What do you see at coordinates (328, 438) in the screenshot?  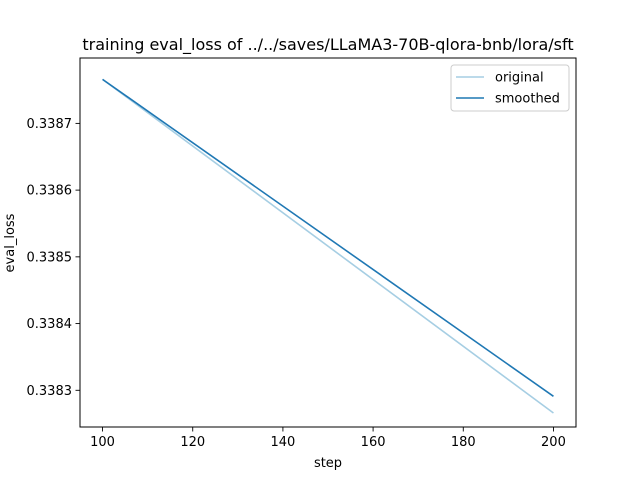 I see `x-axis-ticks: 100 120 140 160 180 200` at bounding box center [328, 438].